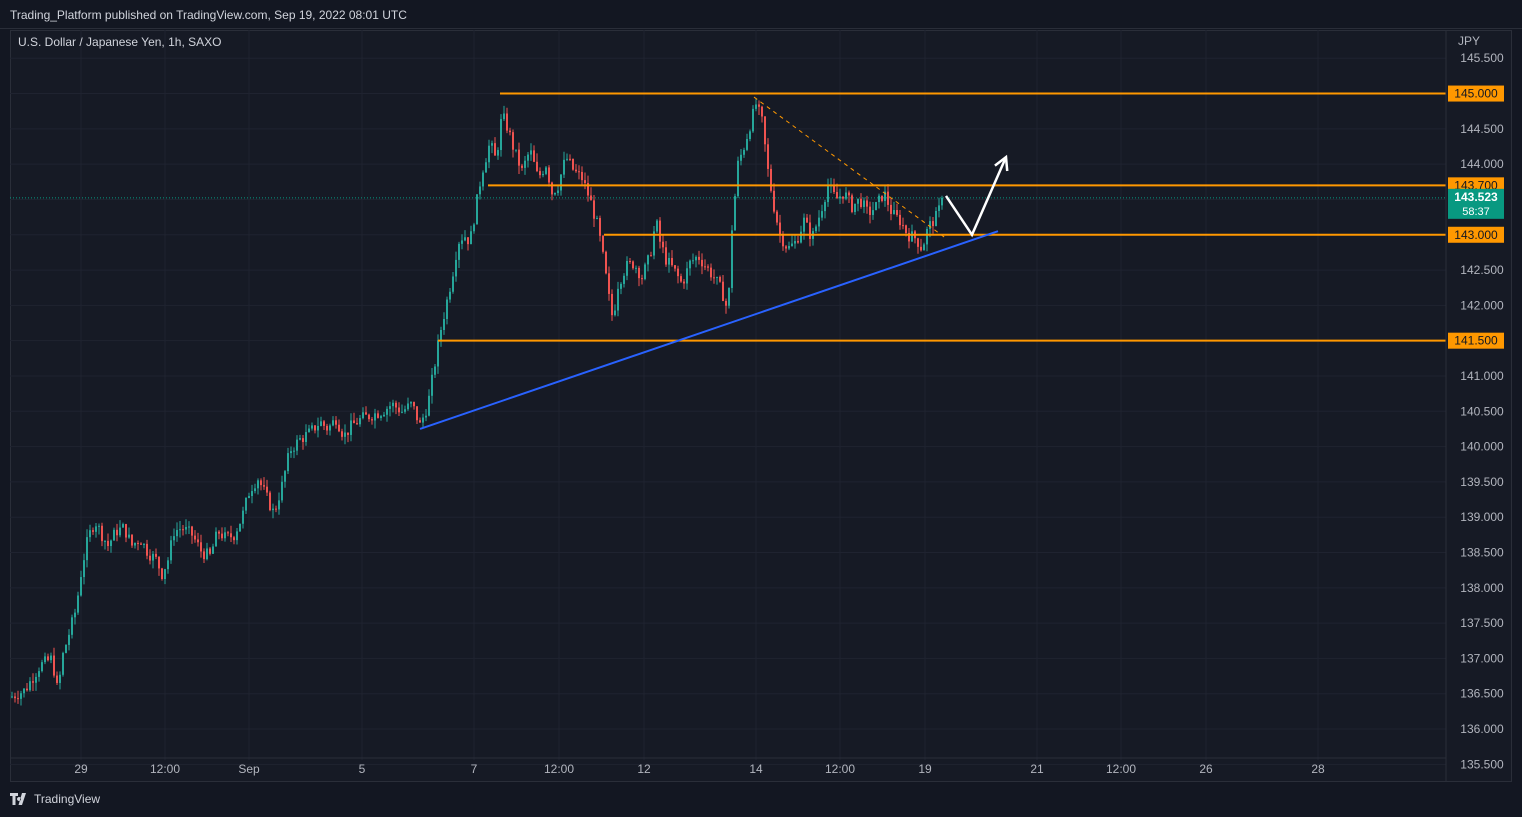 The image size is (1522, 817). Describe the element at coordinates (850, 167) in the screenshot. I see `dashed-resistance-line` at that location.